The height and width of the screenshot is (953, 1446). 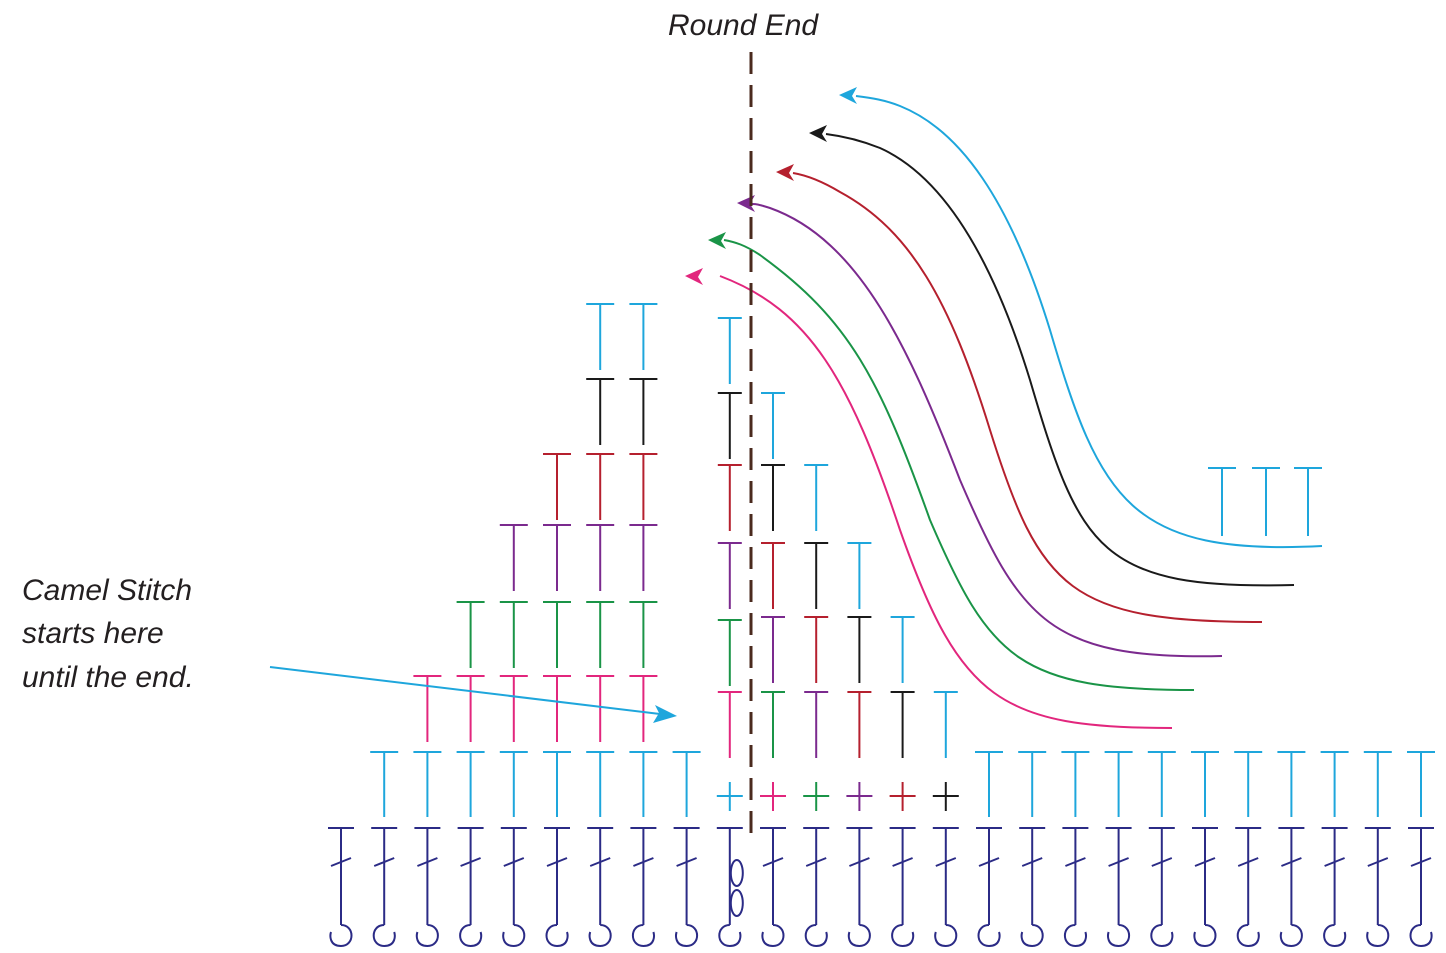 I want to click on camel-stitch-pointer, so click(x=473, y=694).